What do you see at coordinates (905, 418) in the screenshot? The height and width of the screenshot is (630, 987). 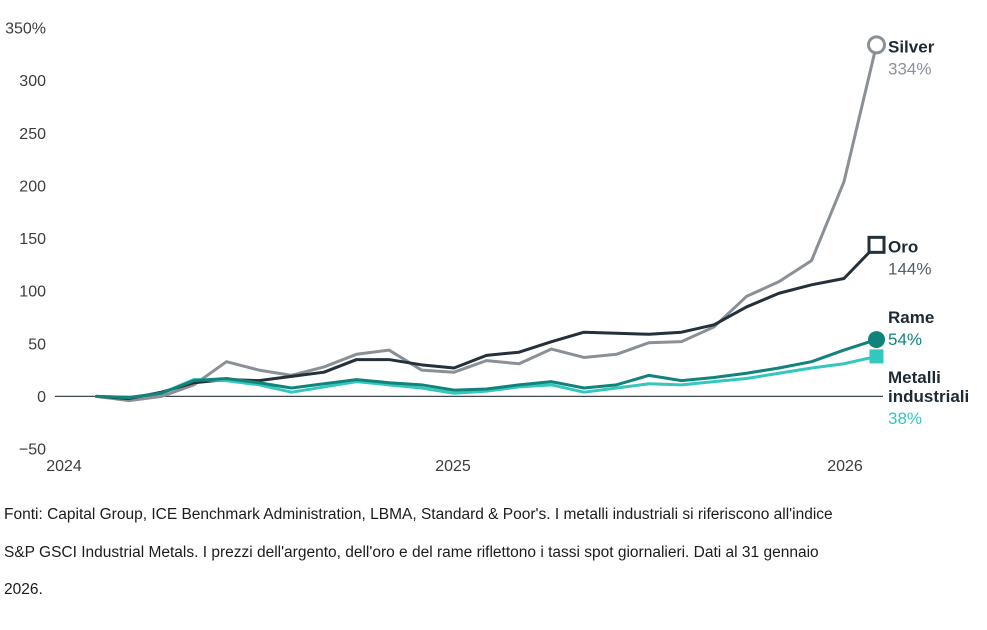 I see `series-label-metalli-industriali-3: 38%` at bounding box center [905, 418].